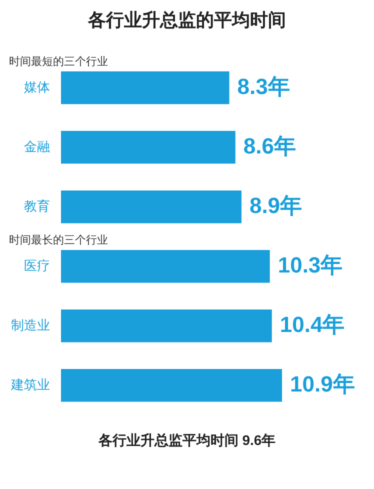 This screenshot has height=489, width=374. What do you see at coordinates (186, 20) in the screenshot?
I see `chart-title: 各行业升总监的平均时间` at bounding box center [186, 20].